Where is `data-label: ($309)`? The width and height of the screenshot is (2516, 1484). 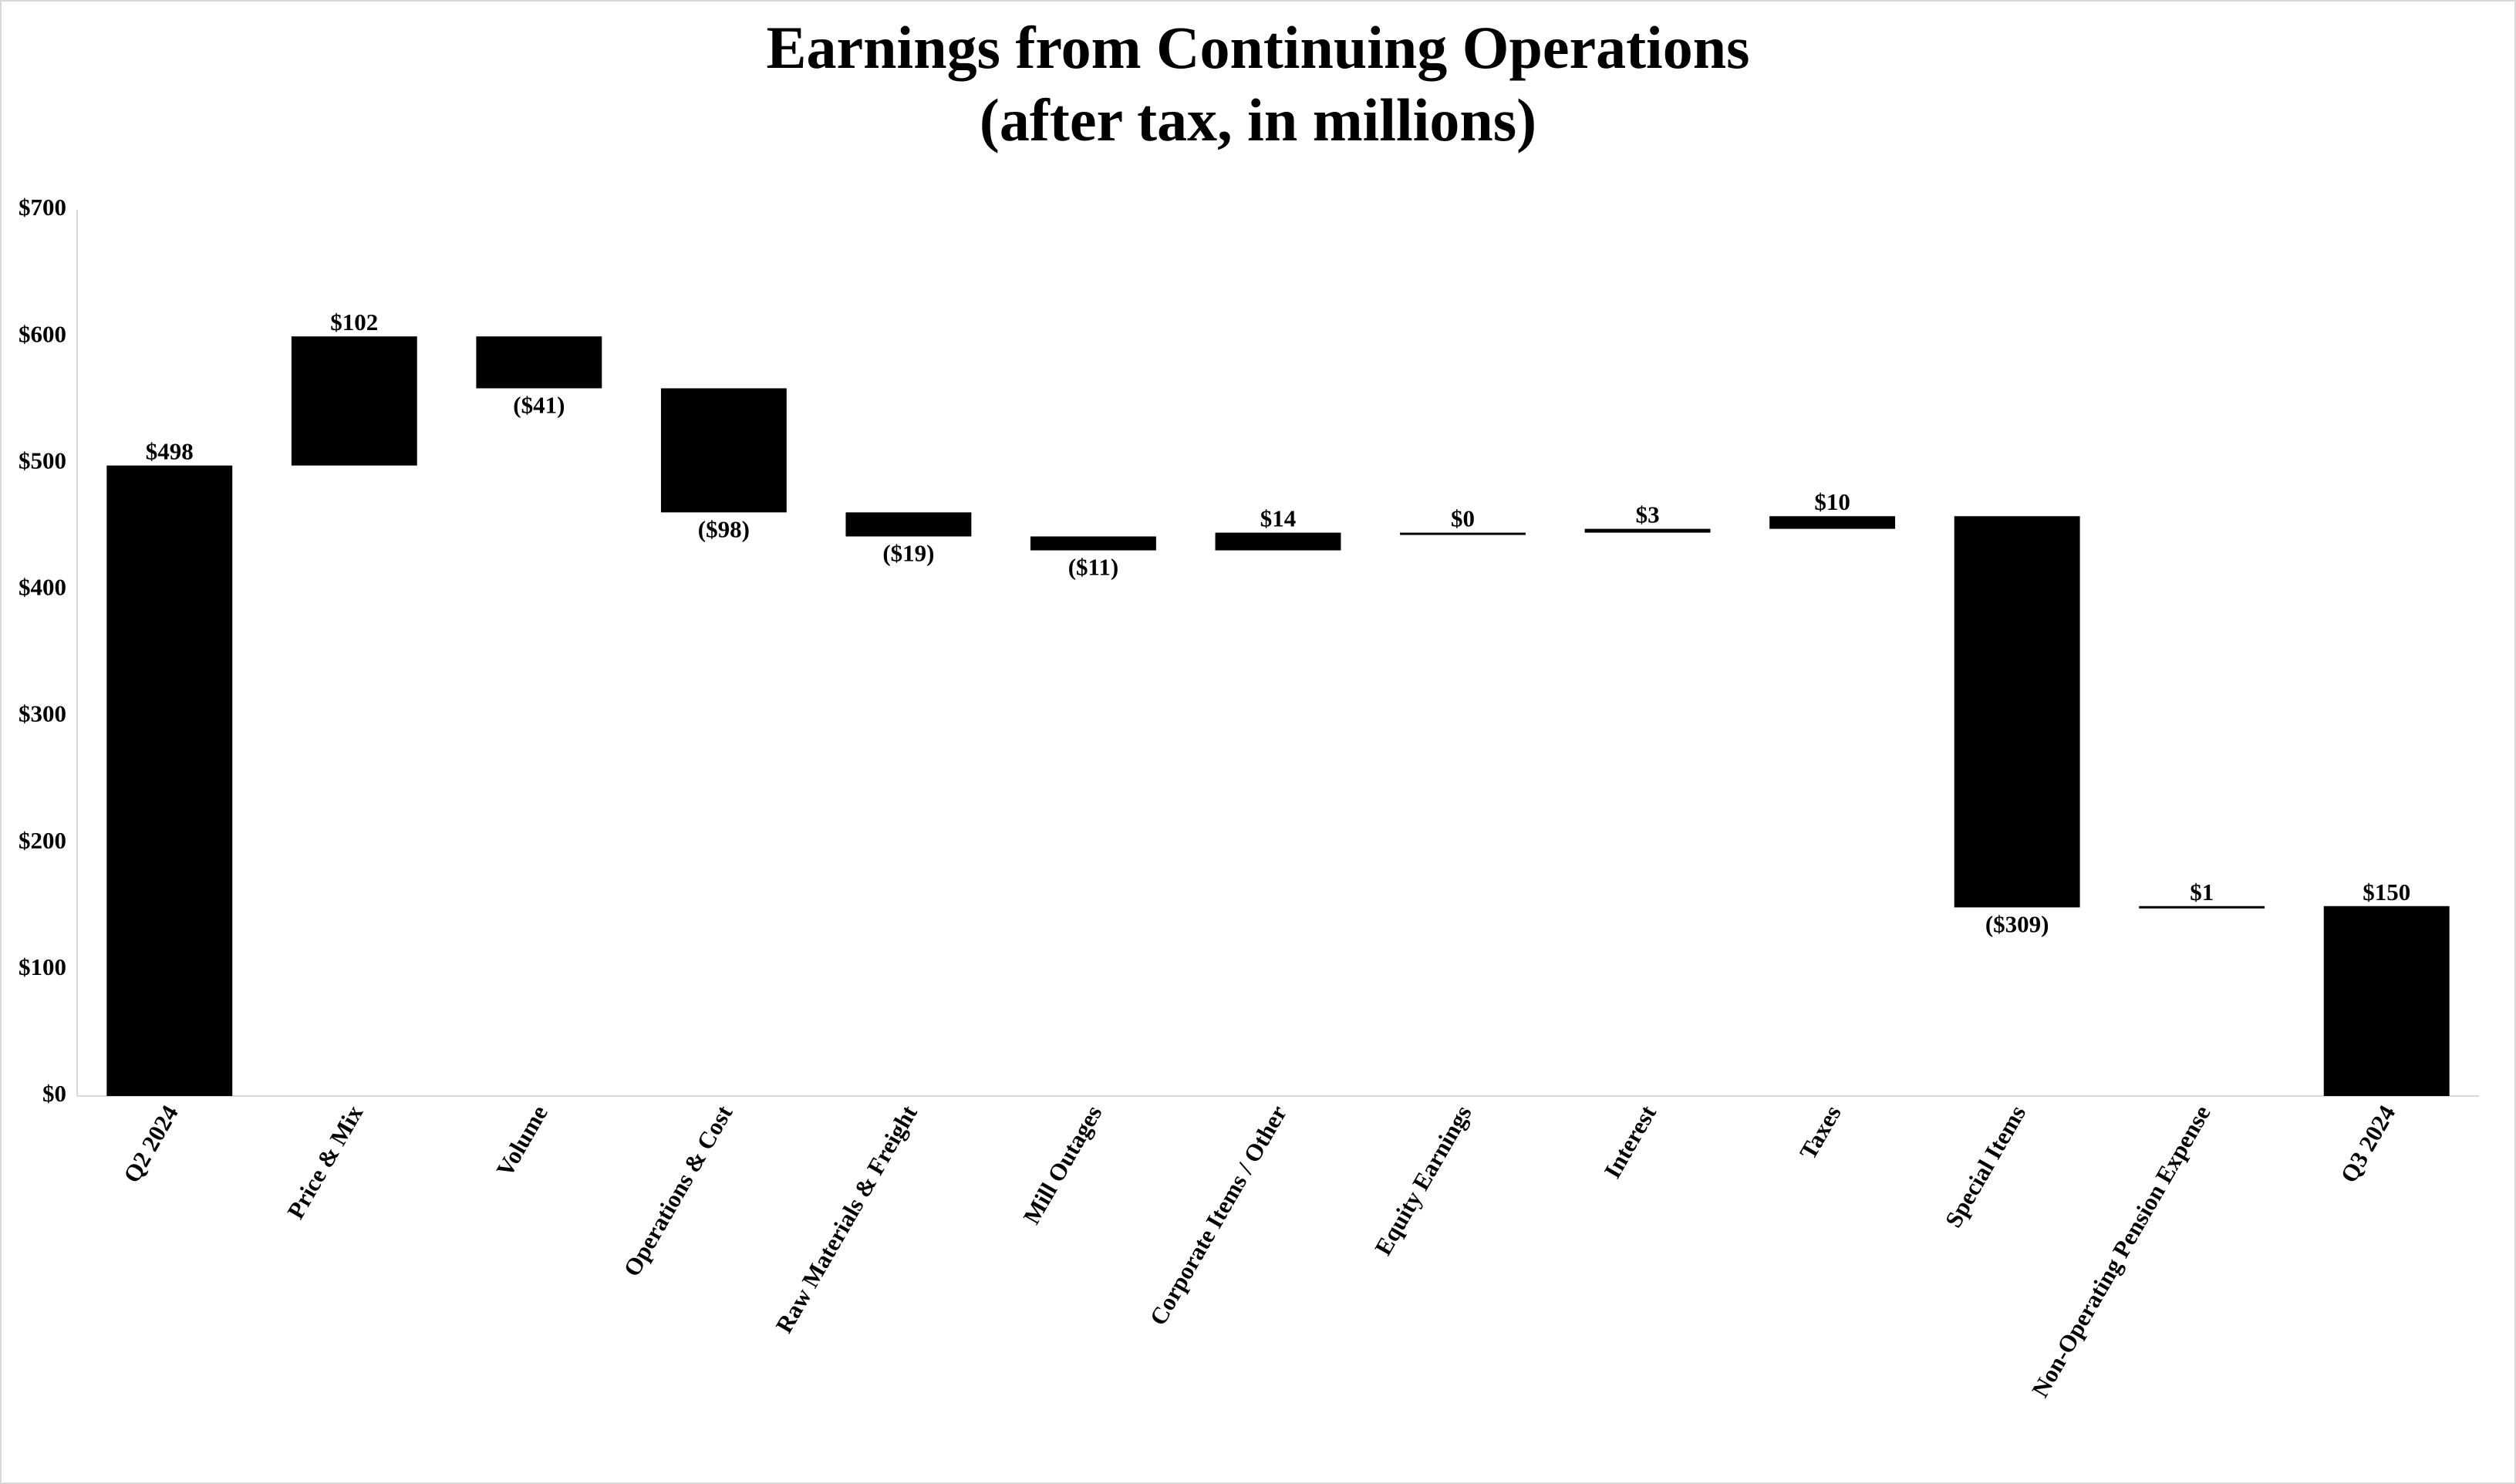 data-label: ($309) is located at coordinates (2017, 924).